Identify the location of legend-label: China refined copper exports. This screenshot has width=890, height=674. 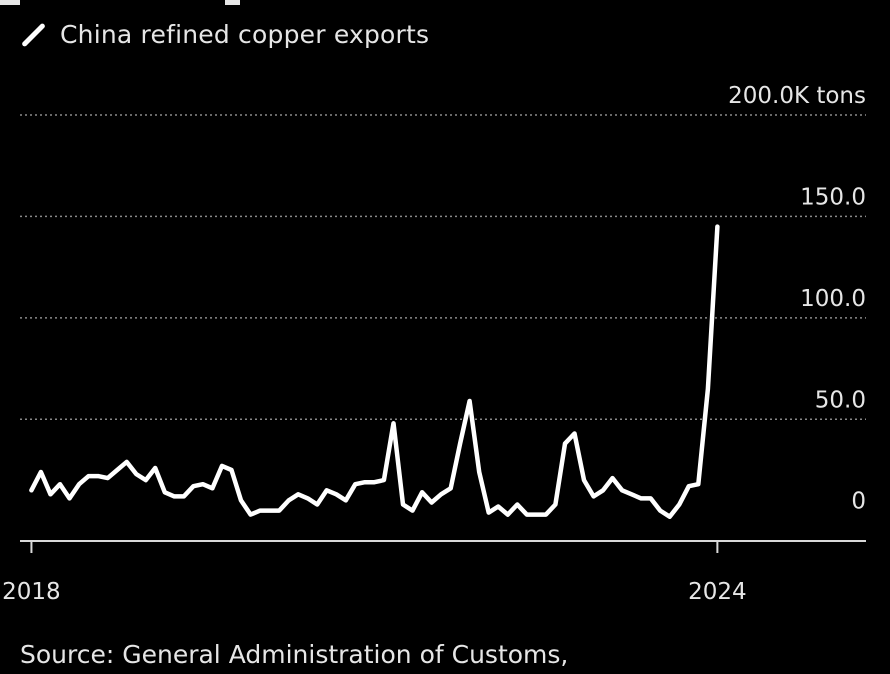
(245, 34).